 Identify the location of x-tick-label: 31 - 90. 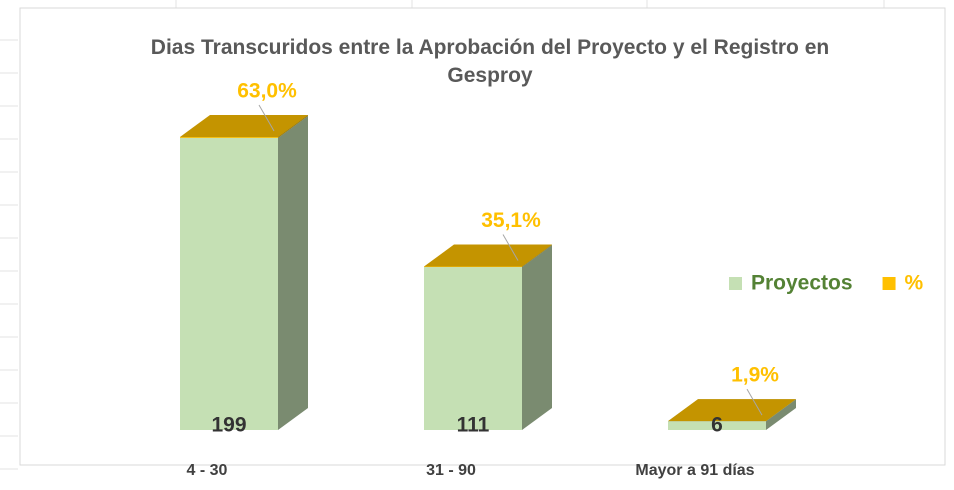
(451, 470).